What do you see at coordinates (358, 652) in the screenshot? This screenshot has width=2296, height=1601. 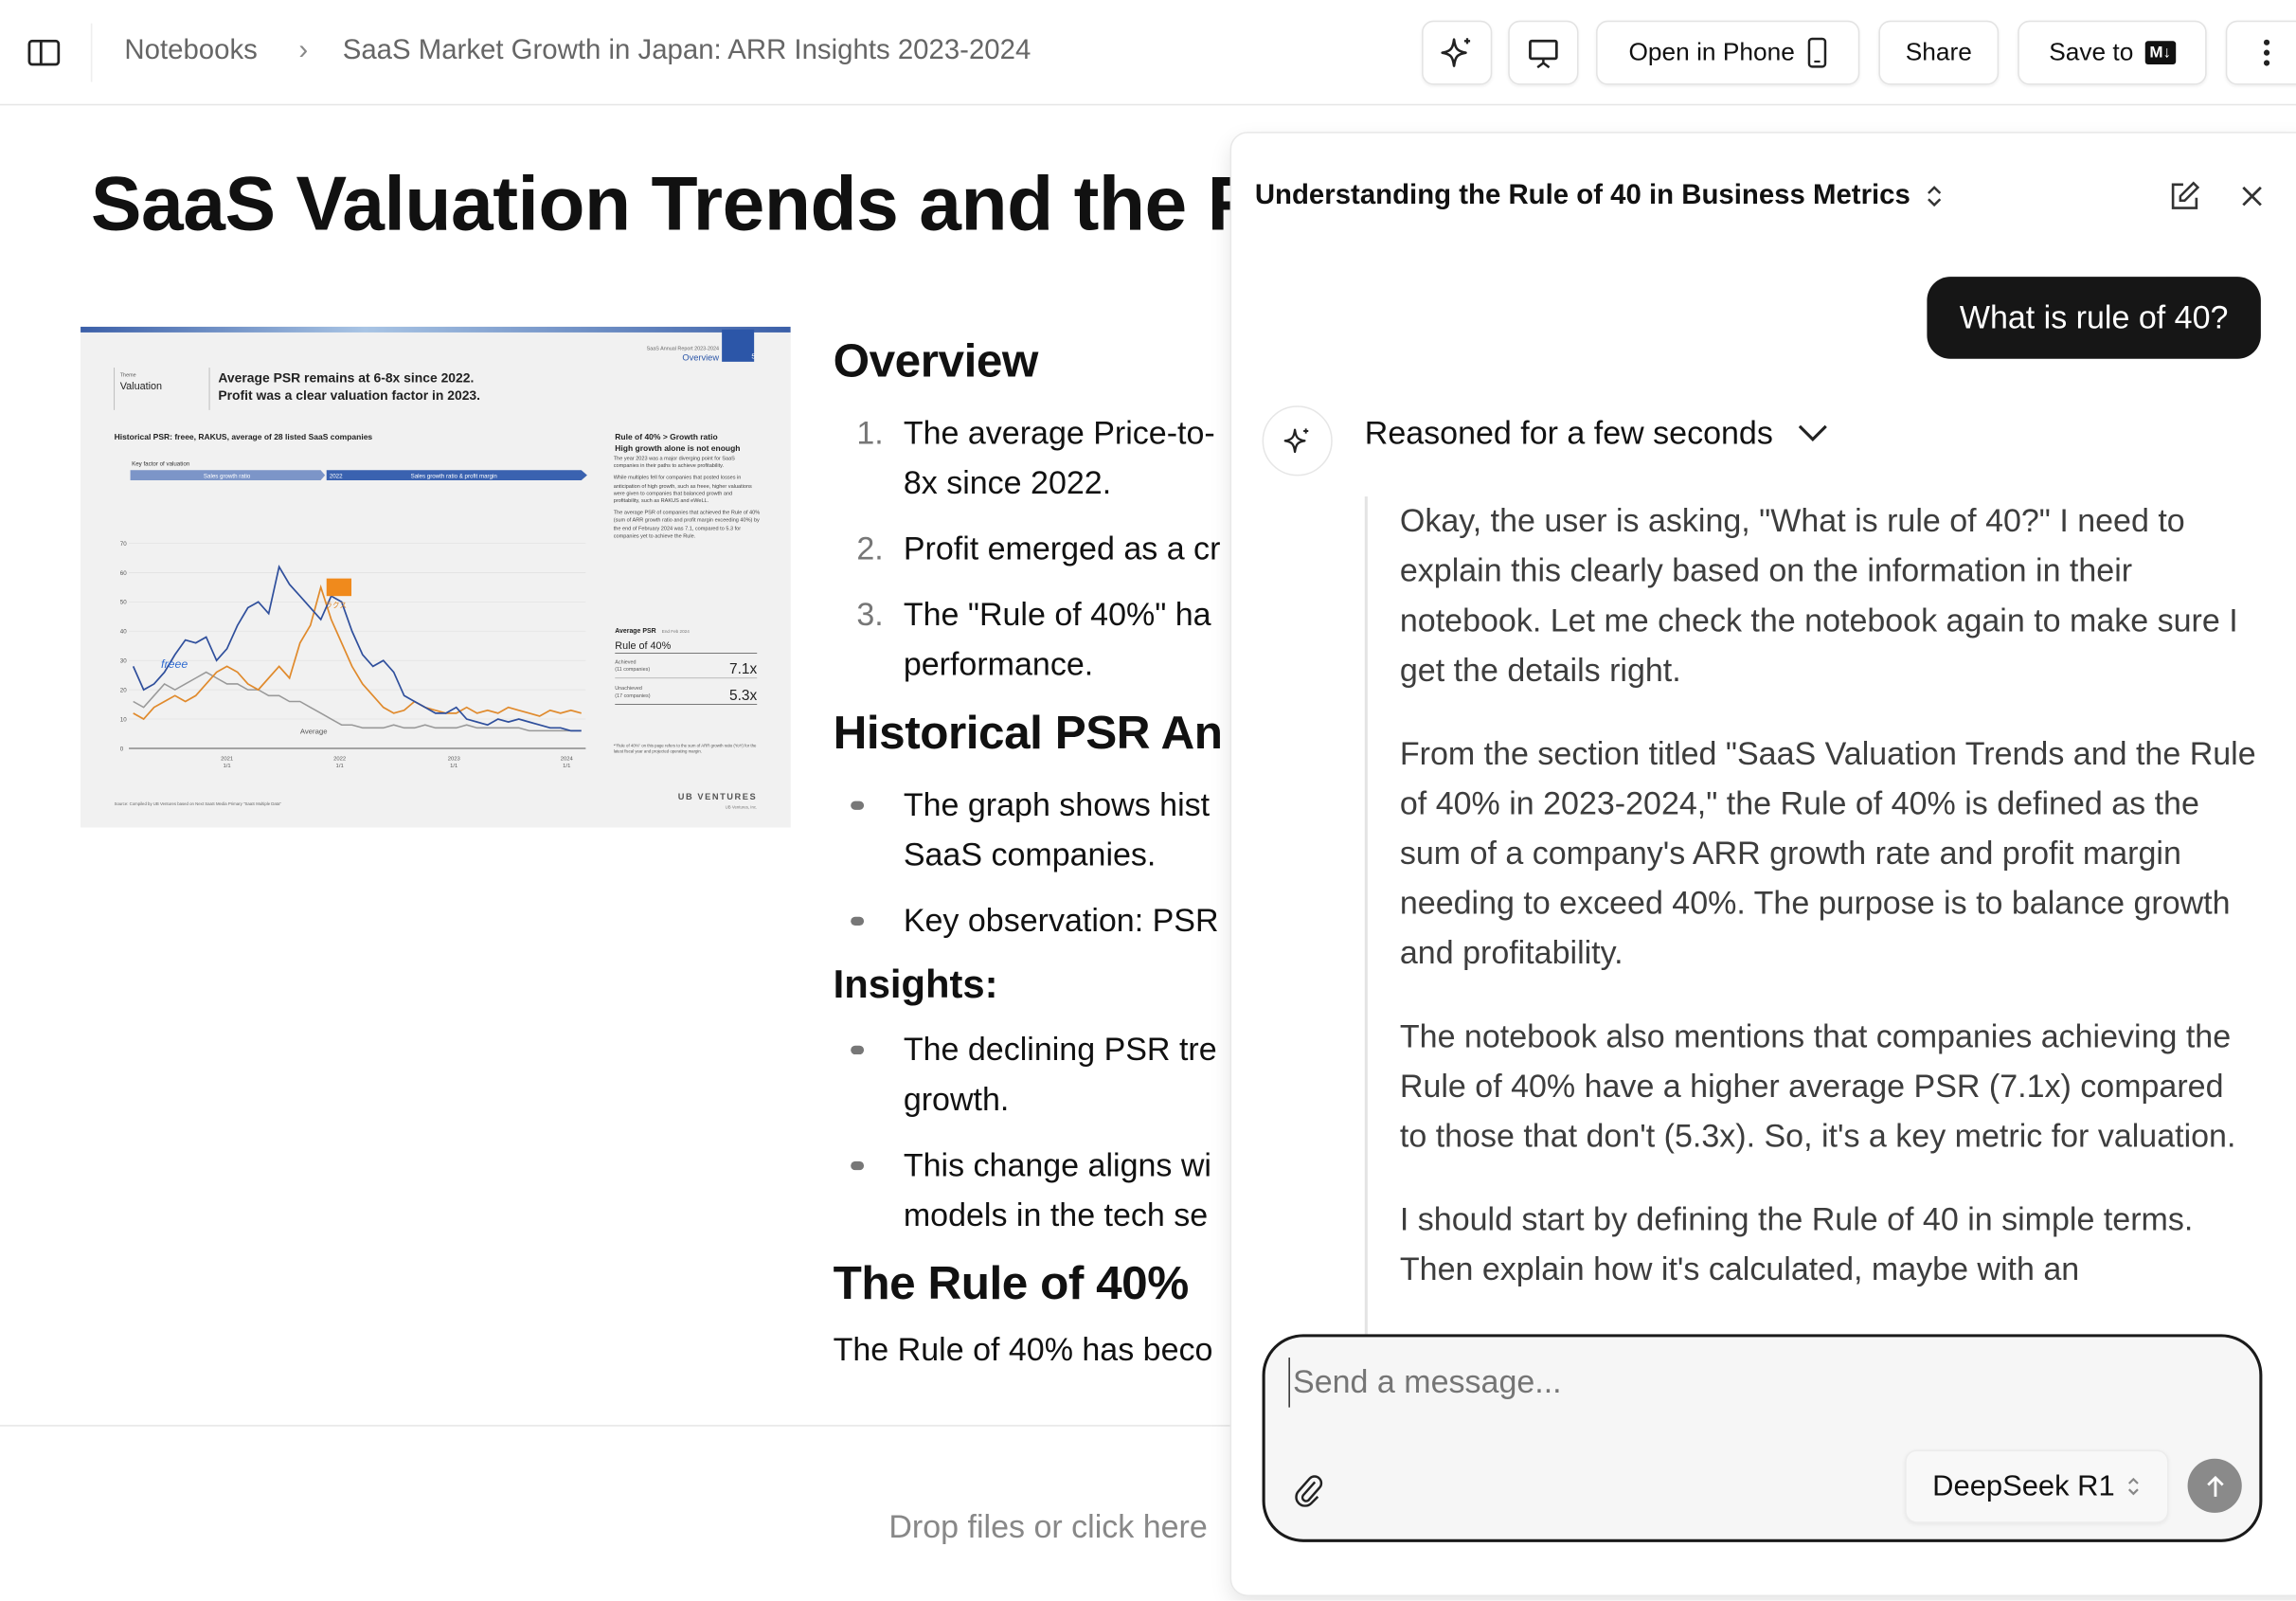 I see `slide-series-rakus` at bounding box center [358, 652].